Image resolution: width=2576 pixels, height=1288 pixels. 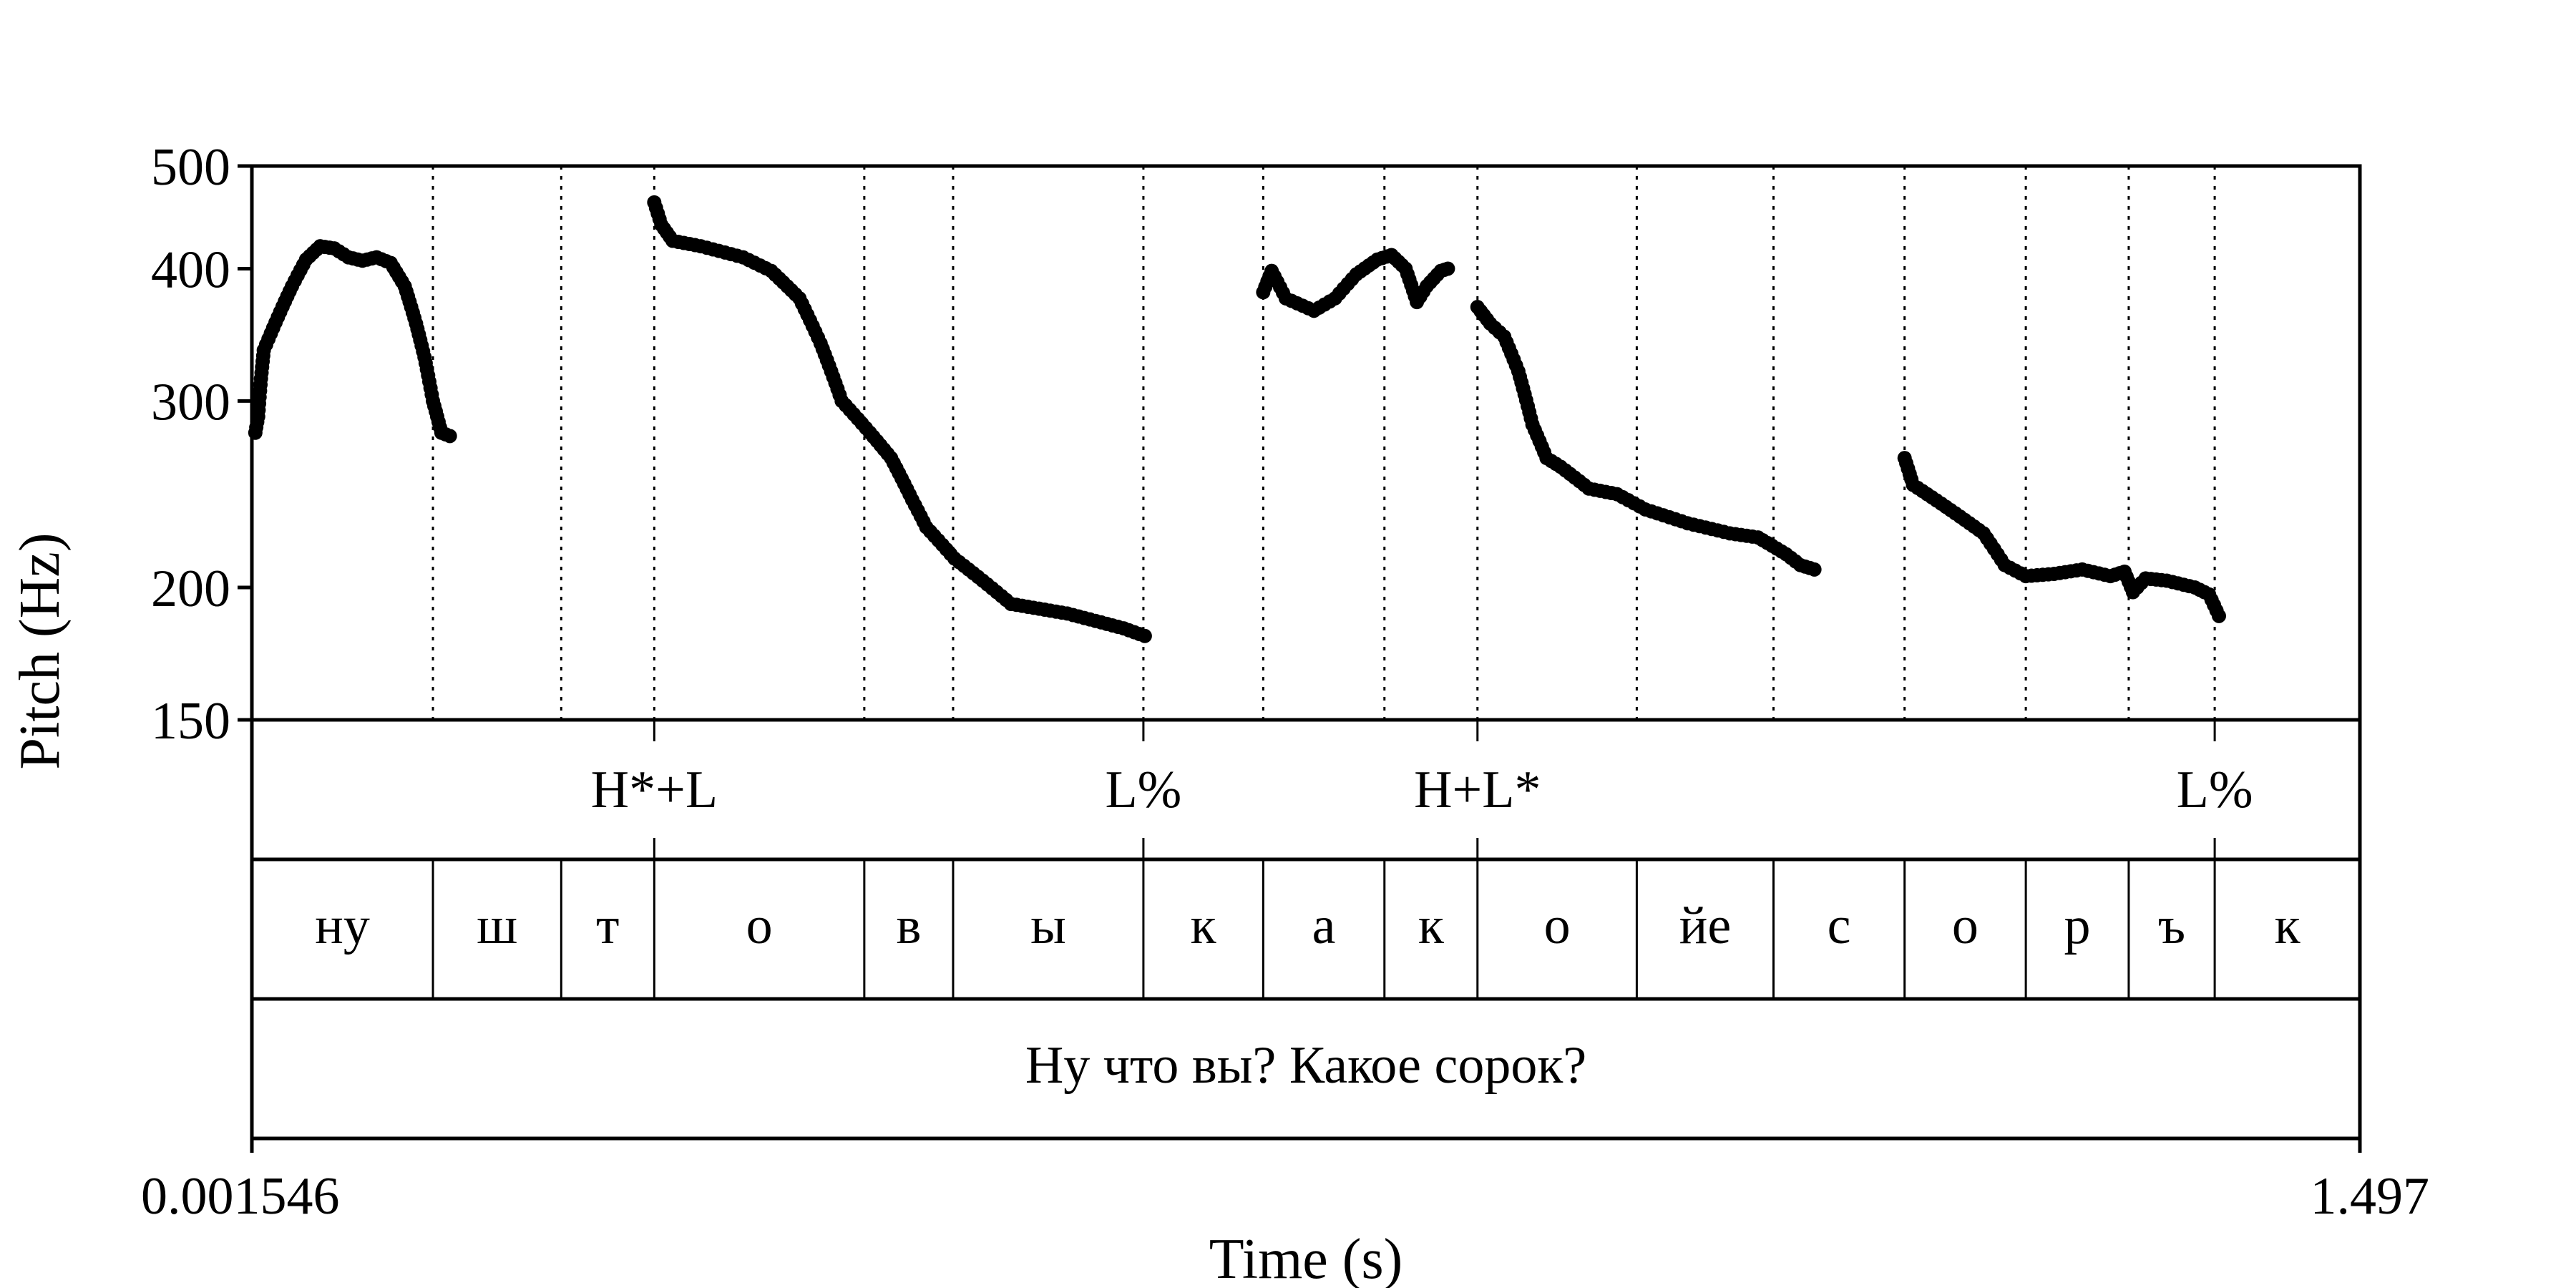 I want to click on segment-tier-labels: ну ш т о в ы к а к о йе с о р ъ к, so click(x=1308, y=926).